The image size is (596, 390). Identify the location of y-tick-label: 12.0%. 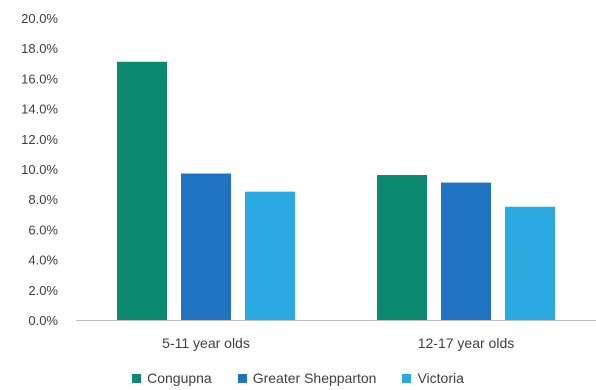
(39, 139).